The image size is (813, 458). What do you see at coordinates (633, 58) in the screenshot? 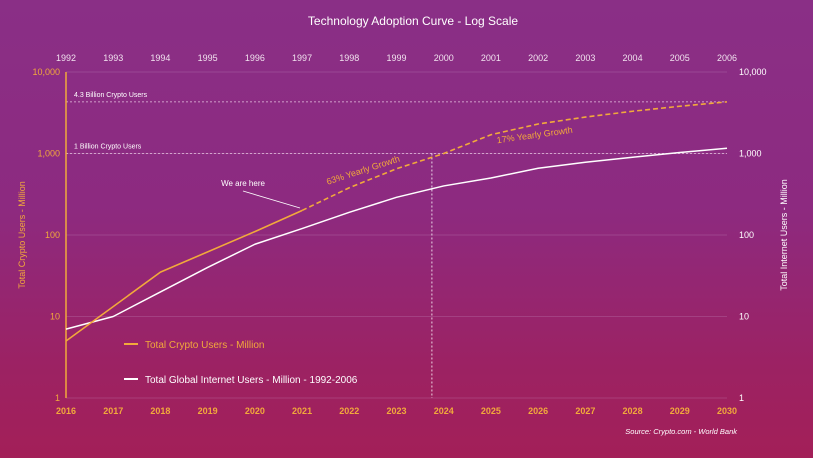
I see `x-tick-label-top: 2004` at bounding box center [633, 58].